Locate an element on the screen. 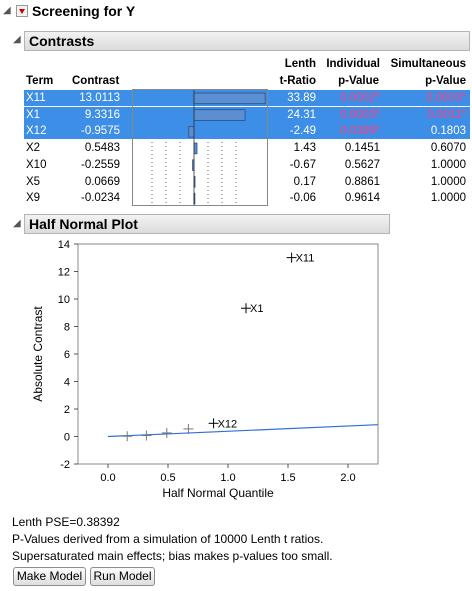 The image size is (472, 591). individual-p-cell: 0.9614 is located at coordinates (362, 198).